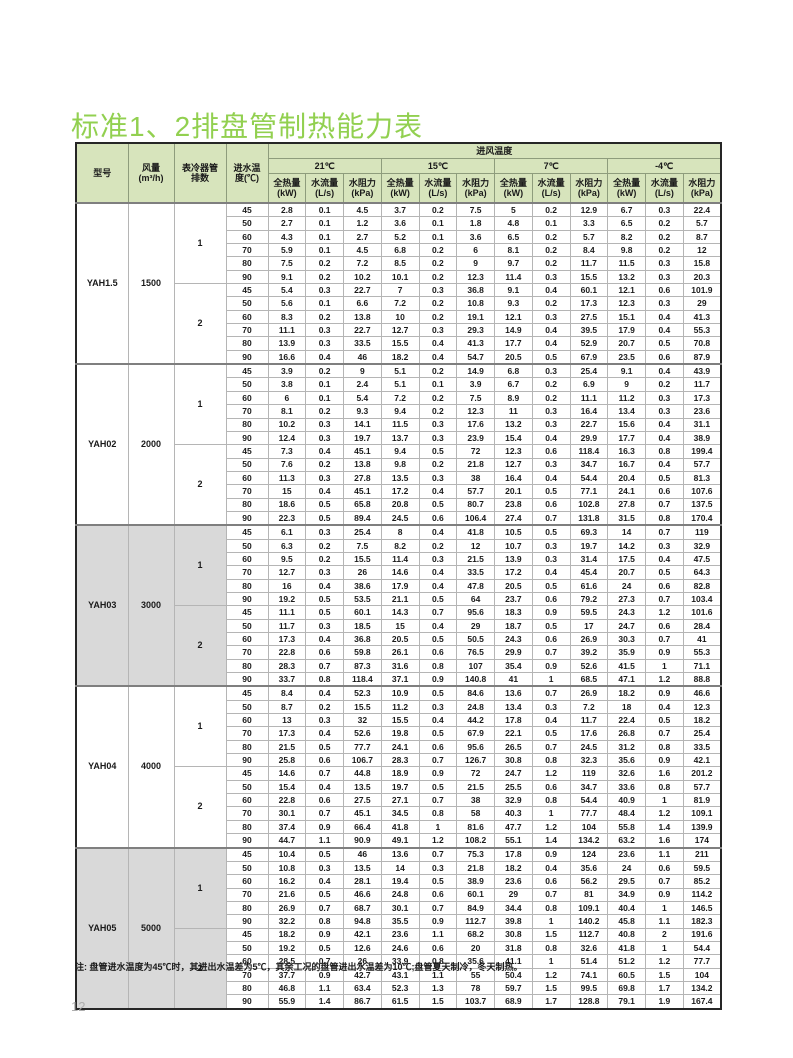 The image size is (793, 1058). I want to click on value-cell: 44.8, so click(362, 773).